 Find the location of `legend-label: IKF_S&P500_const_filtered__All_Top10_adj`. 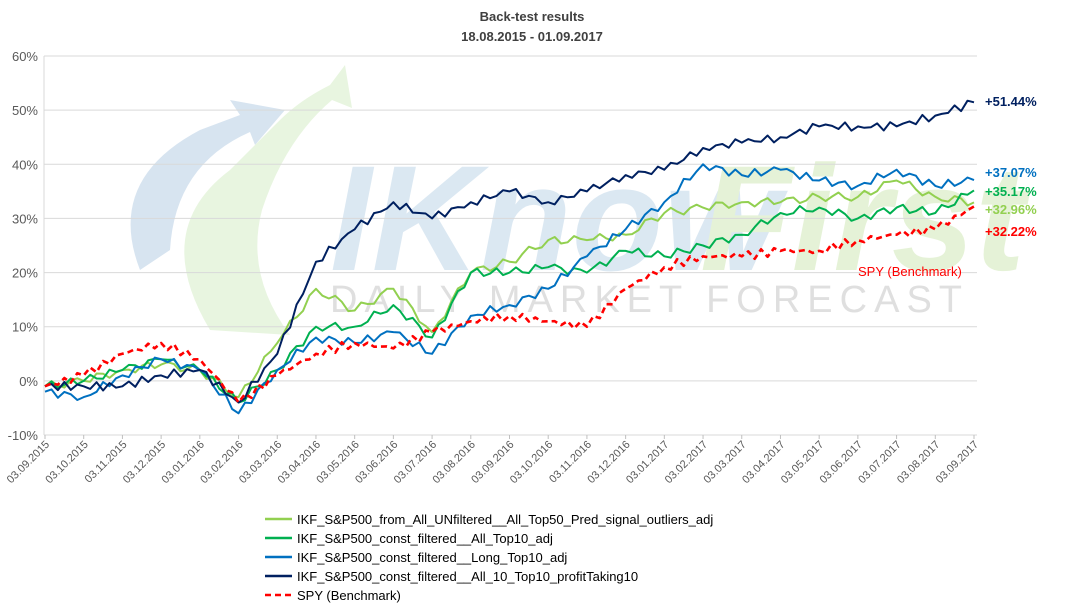

legend-label: IKF_S&P500_const_filtered__All_Top10_adj is located at coordinates (425, 538).